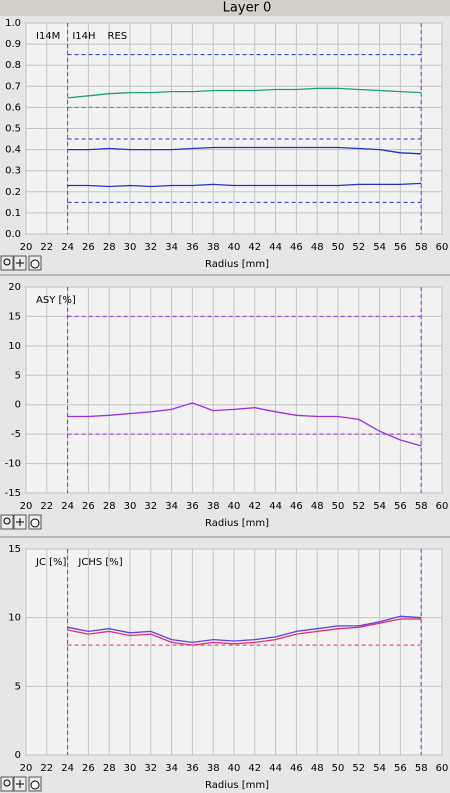 The height and width of the screenshot is (793, 450). What do you see at coordinates (51, 562) in the screenshot?
I see `legend-entry: JC [%]` at bounding box center [51, 562].